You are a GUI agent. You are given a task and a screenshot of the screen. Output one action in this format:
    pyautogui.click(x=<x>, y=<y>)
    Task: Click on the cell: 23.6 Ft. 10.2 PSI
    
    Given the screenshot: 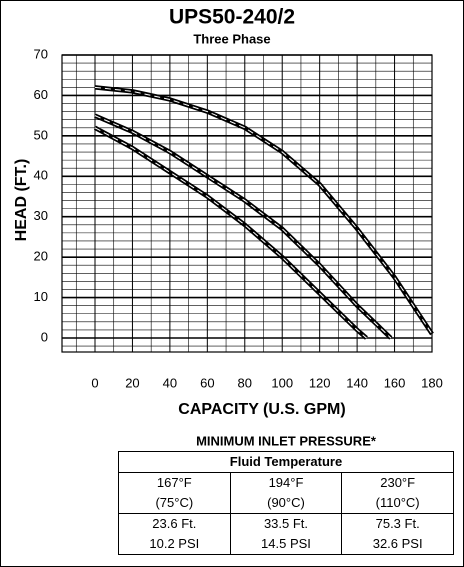 What is the action you would take?
    pyautogui.click(x=174, y=534)
    